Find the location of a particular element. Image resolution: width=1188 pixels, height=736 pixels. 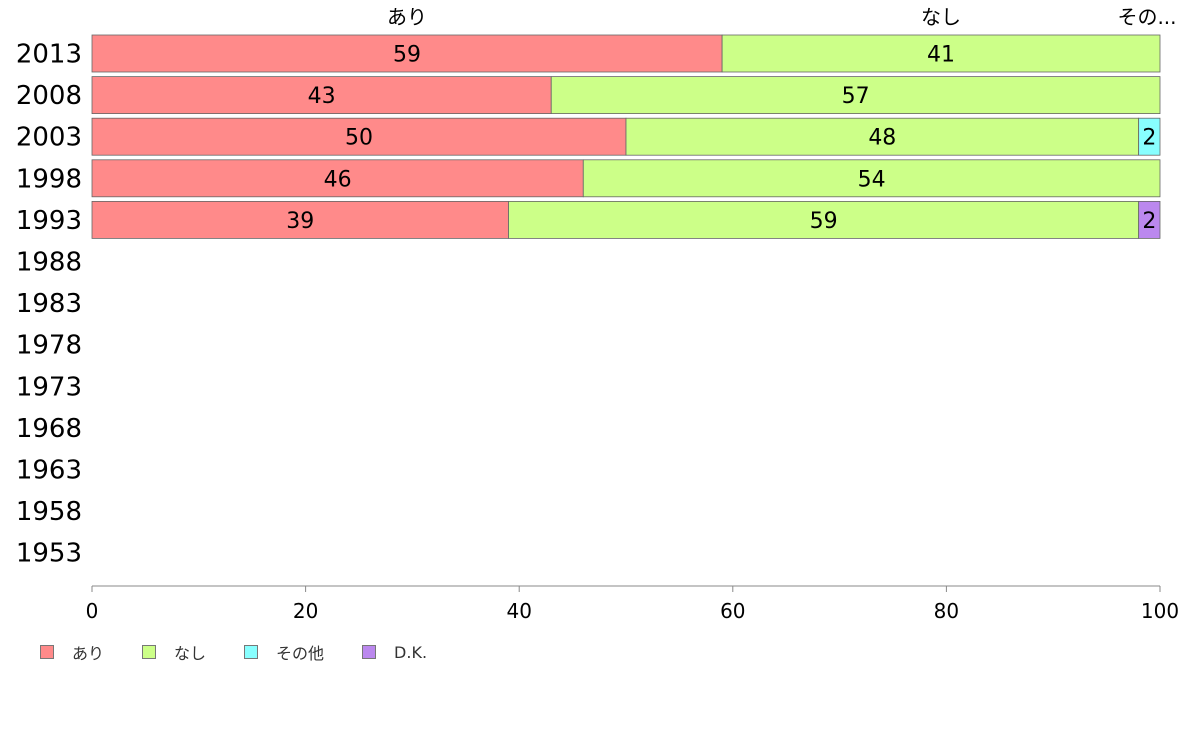

y-tick-label: 1953 is located at coordinates (49, 554).